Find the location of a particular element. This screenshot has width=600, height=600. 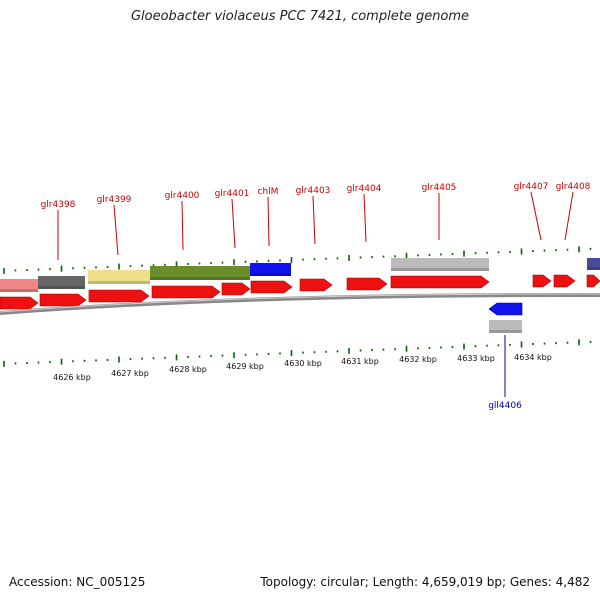

feature-block-pink is located at coordinates (19, 285).